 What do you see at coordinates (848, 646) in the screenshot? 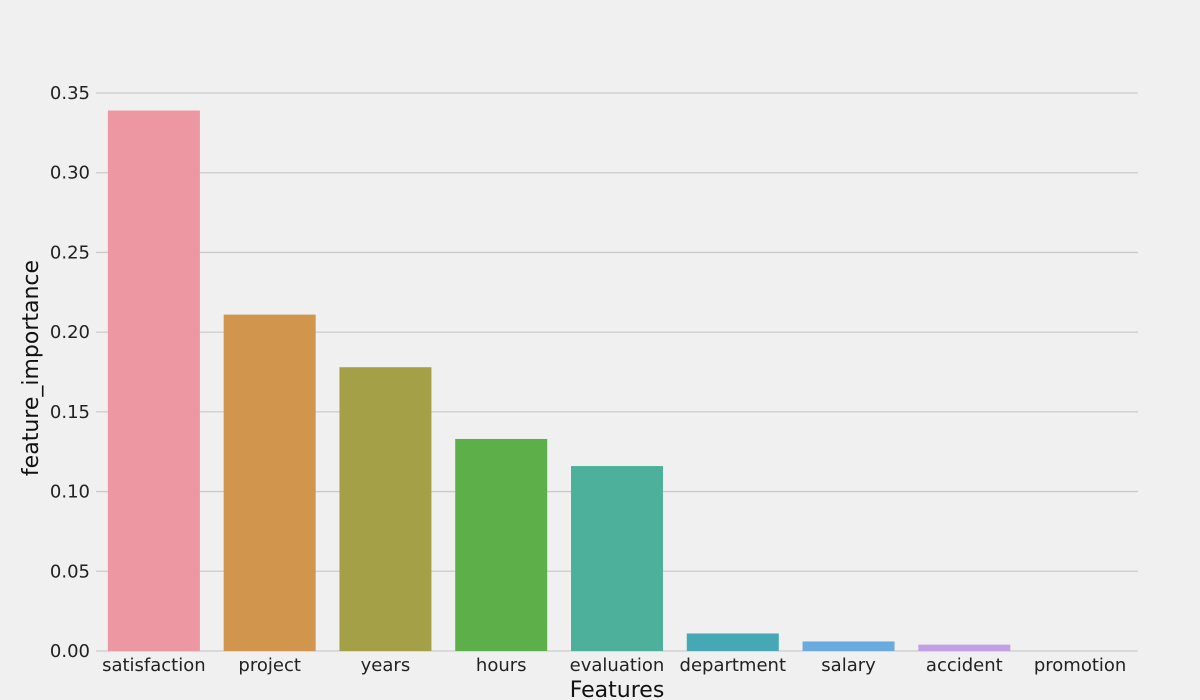
I see `bar-salary` at bounding box center [848, 646].